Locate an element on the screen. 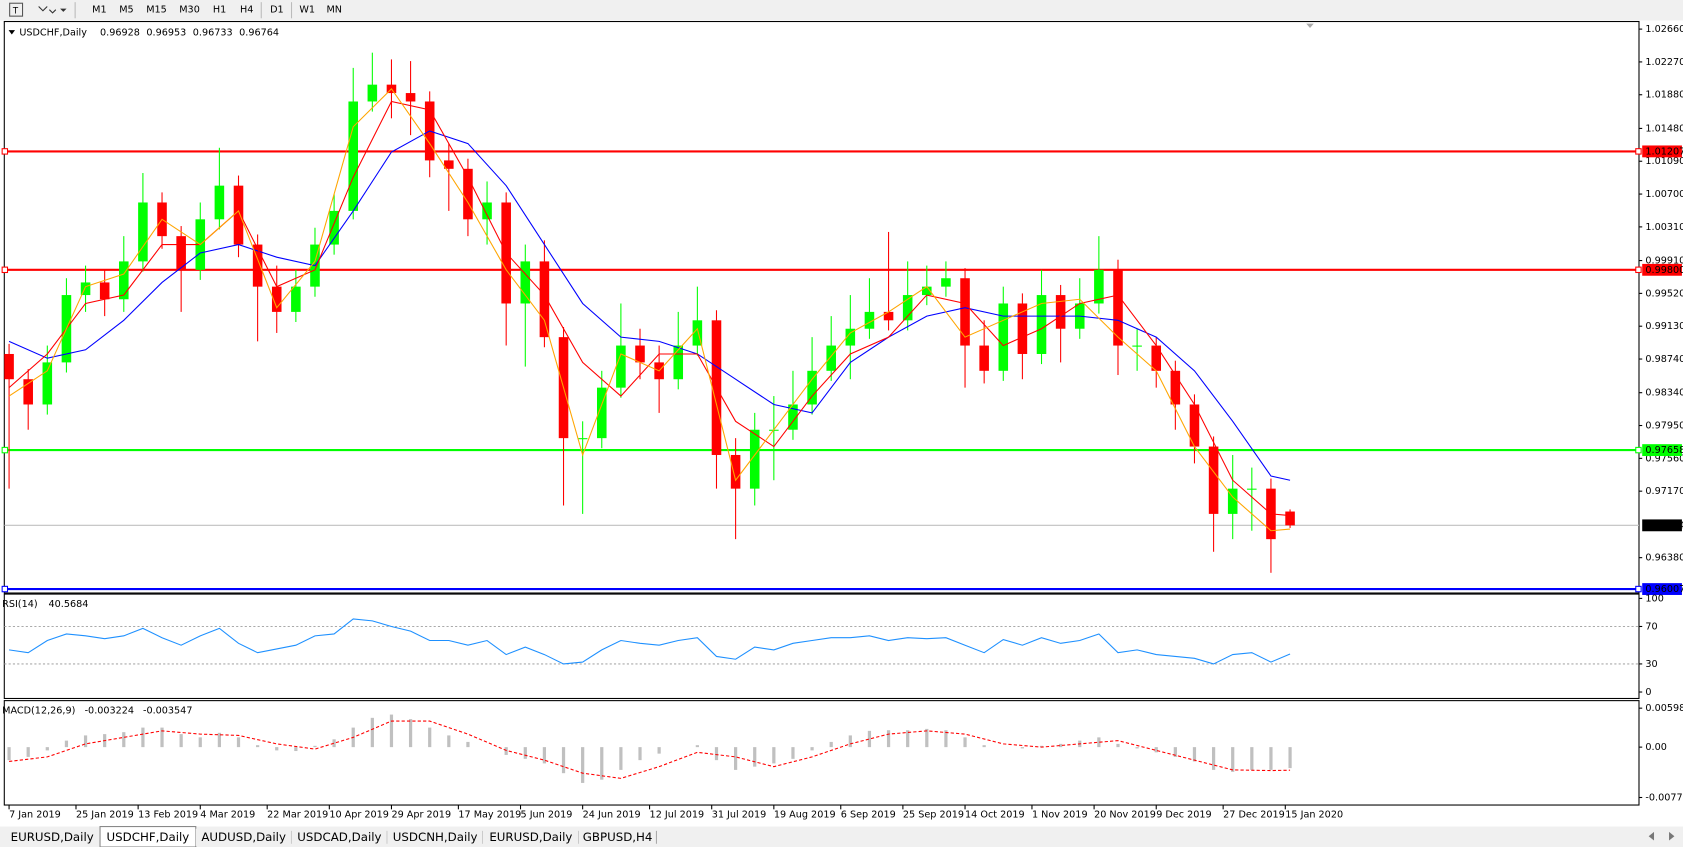  timeframe-button: D1 is located at coordinates (277, 10).